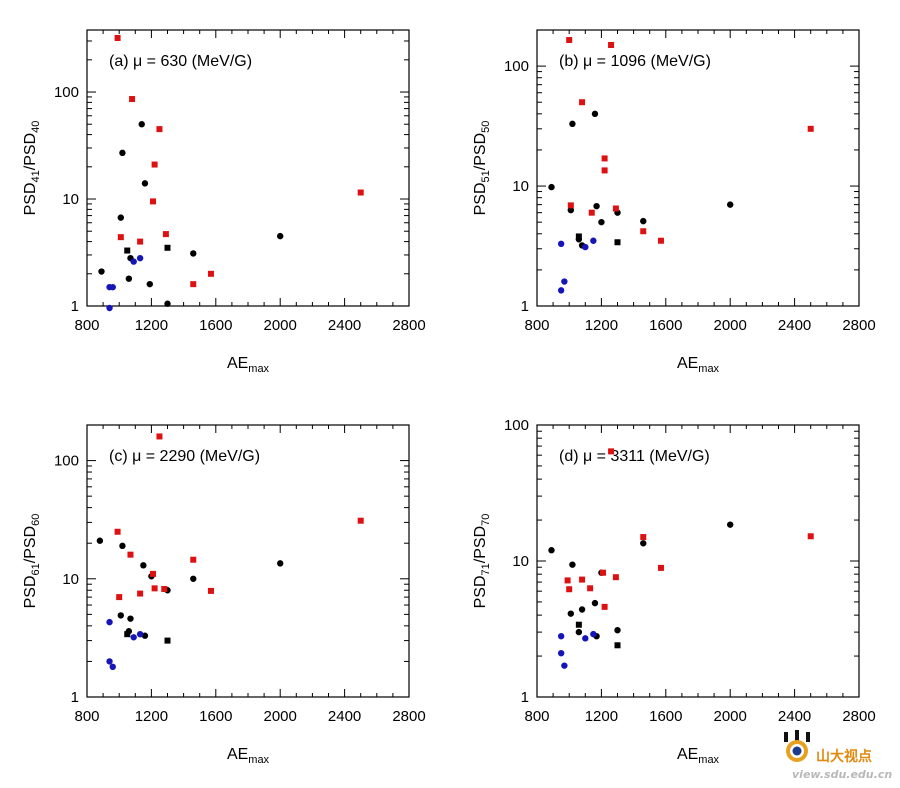 The image size is (900, 788). Describe the element at coordinates (797, 746) in the screenshot. I see `watermark-logo-icon` at that location.